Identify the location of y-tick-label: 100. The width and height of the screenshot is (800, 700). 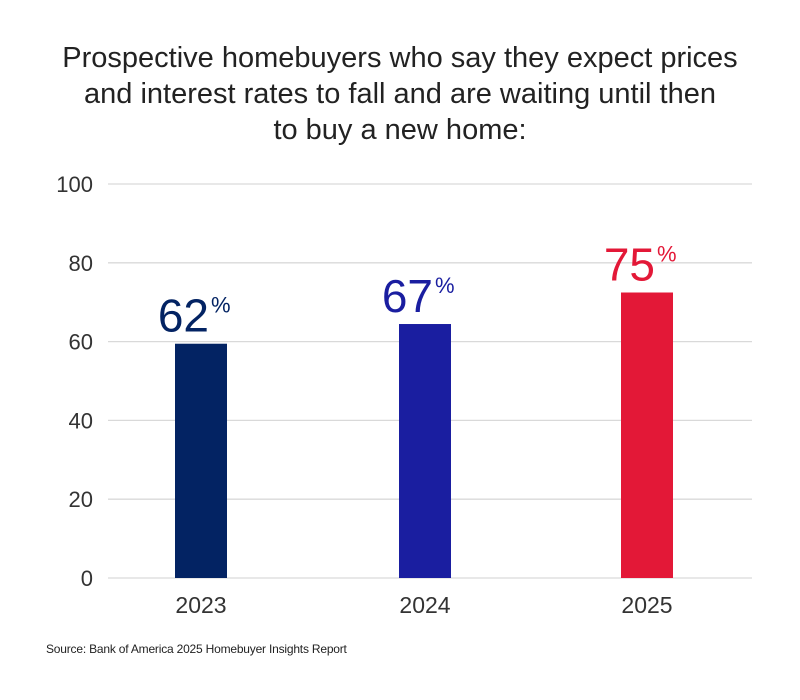
(74, 184).